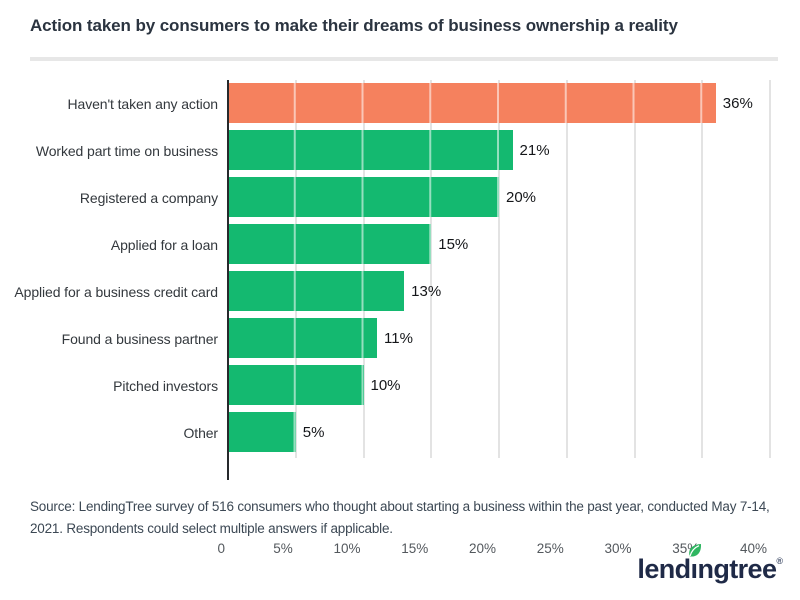 This screenshot has height=600, width=800. I want to click on value-label: 21%, so click(534, 150).